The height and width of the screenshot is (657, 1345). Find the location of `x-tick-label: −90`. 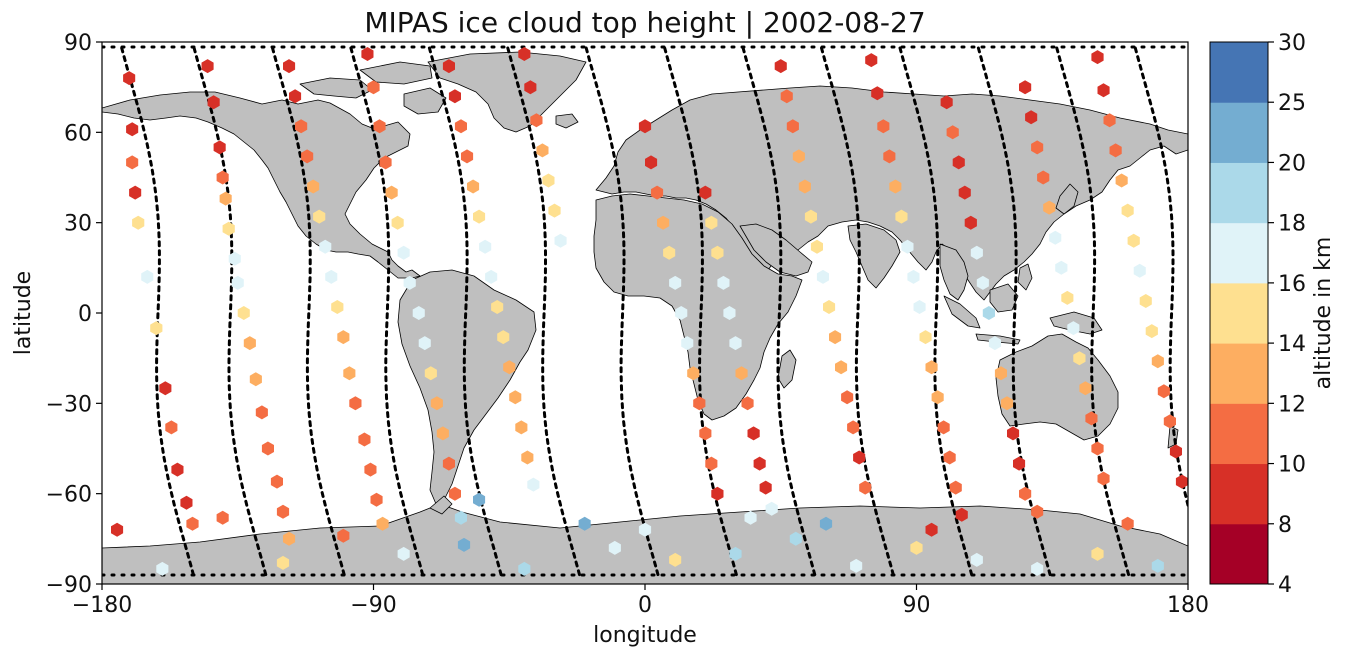

x-tick-label: −90 is located at coordinates (373, 605).